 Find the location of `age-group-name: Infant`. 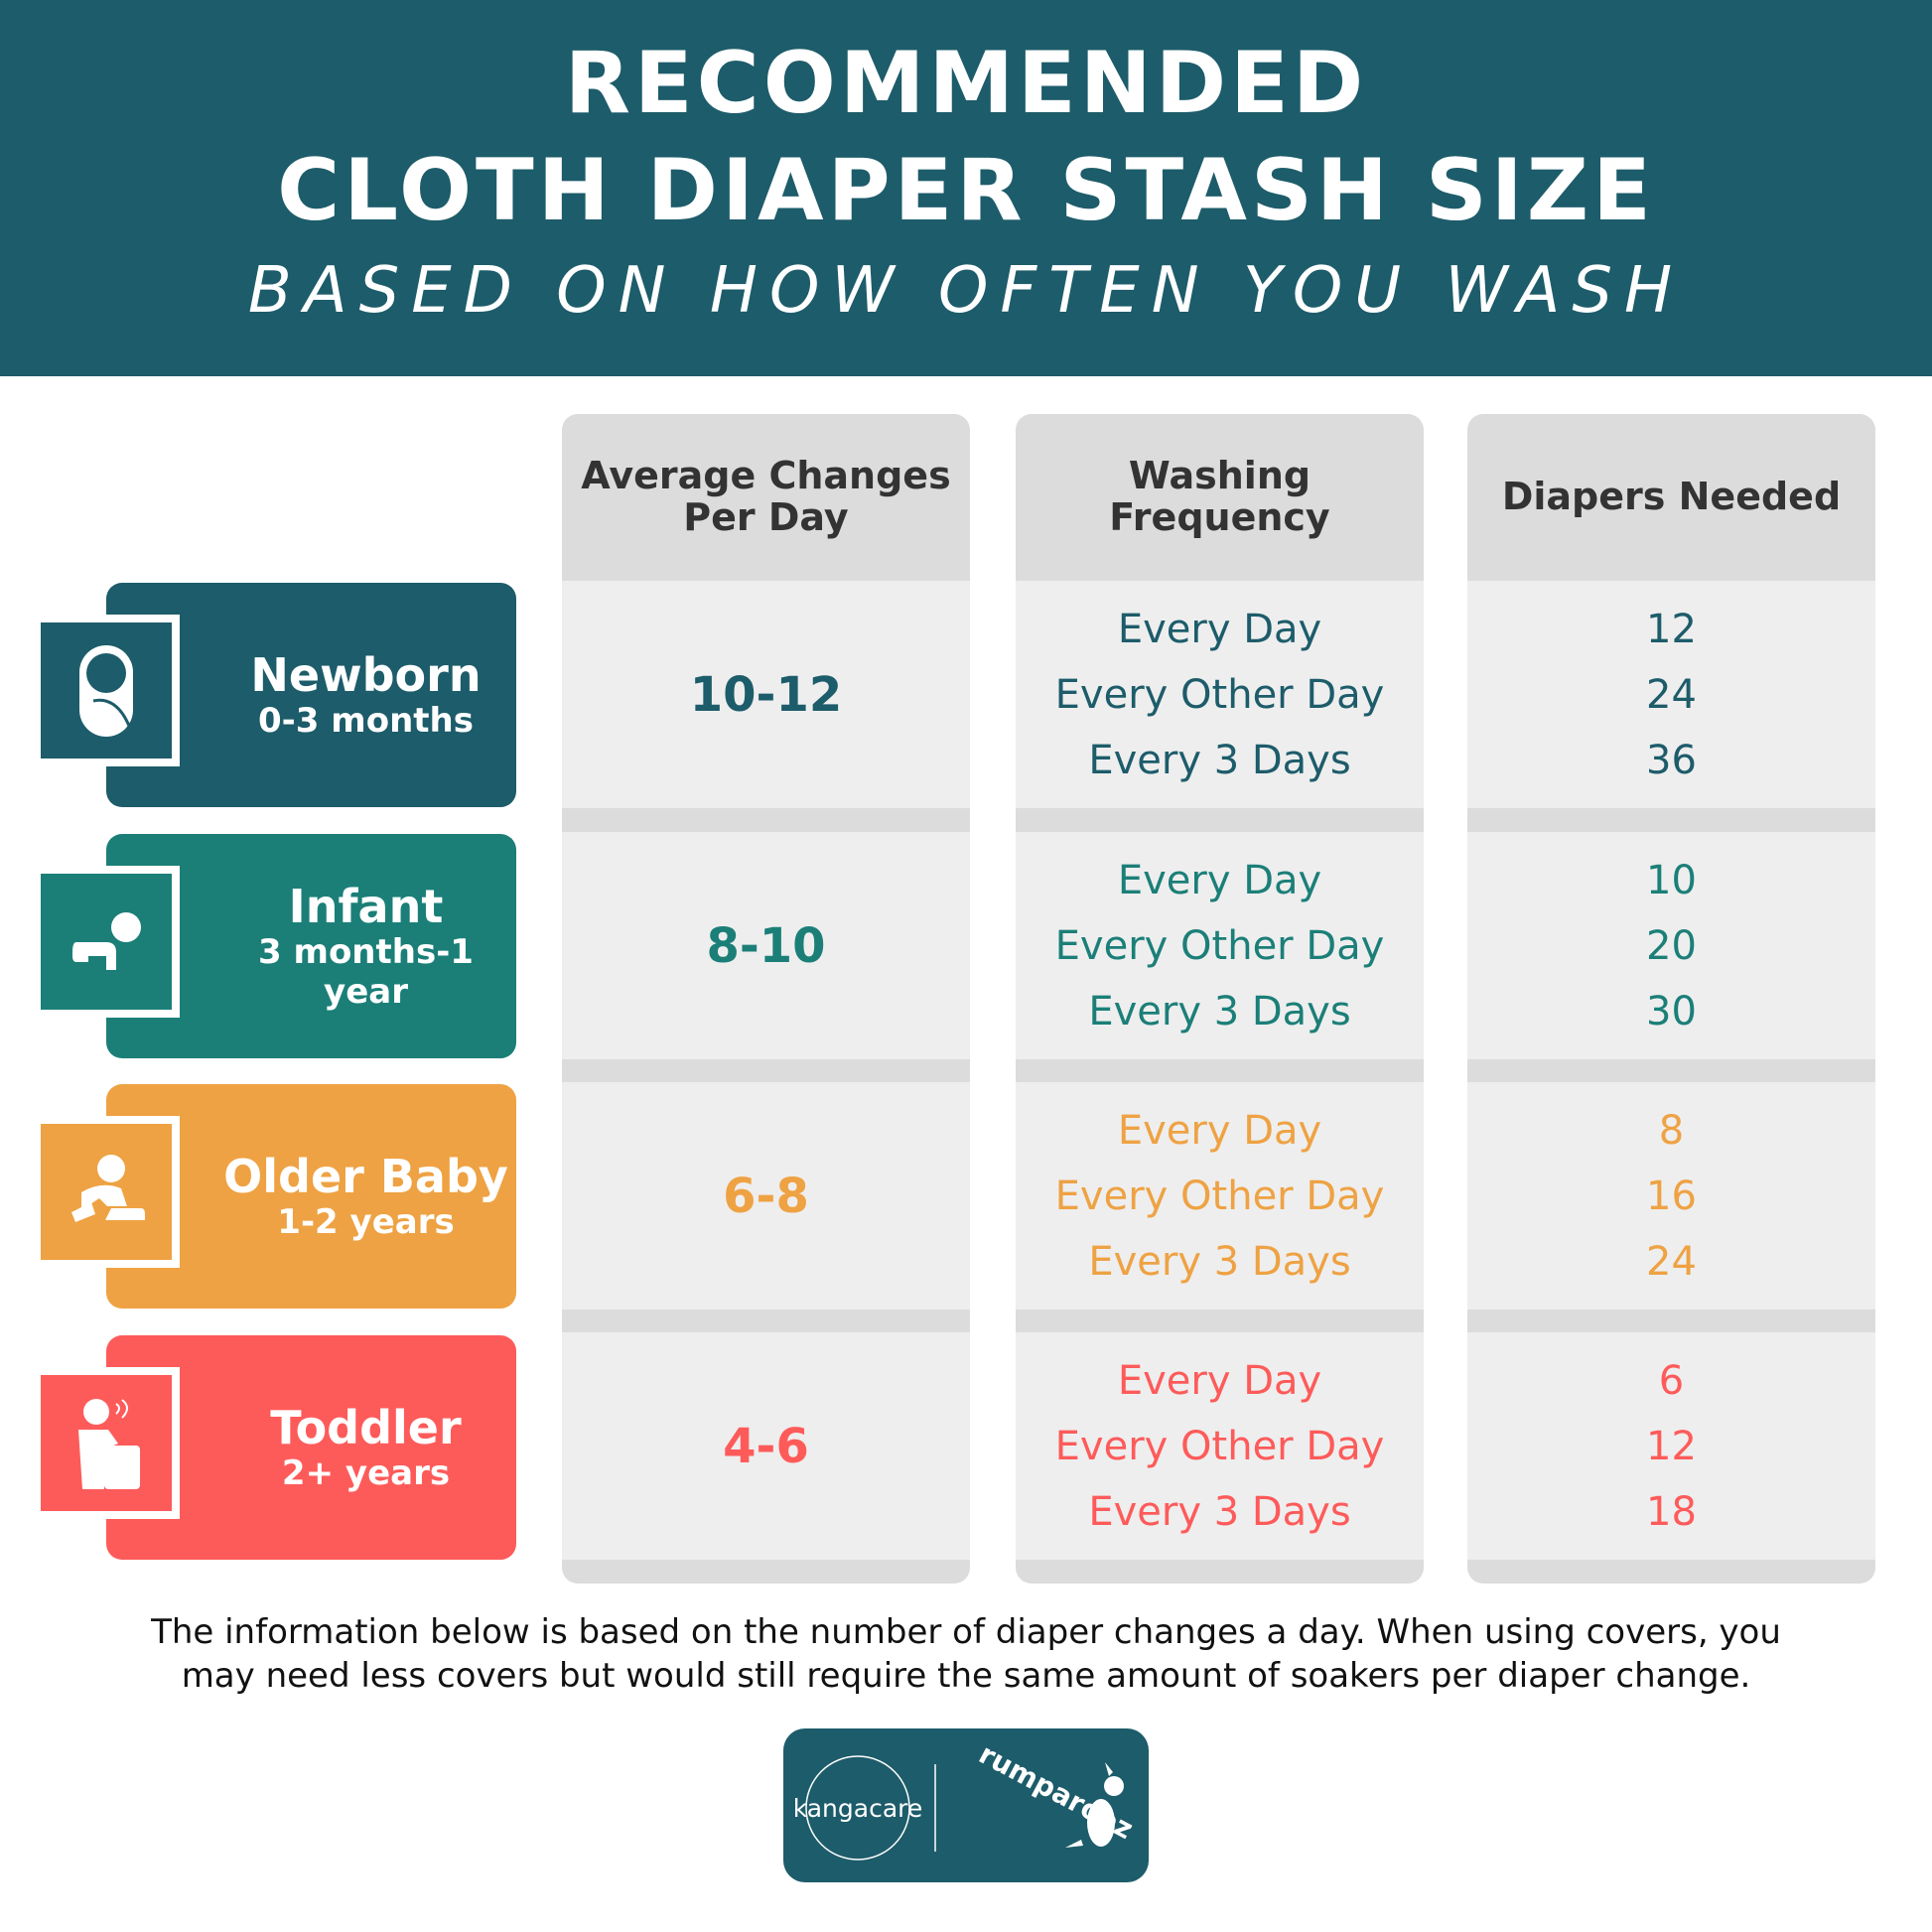

age-group-name: Infant is located at coordinates (366, 906).